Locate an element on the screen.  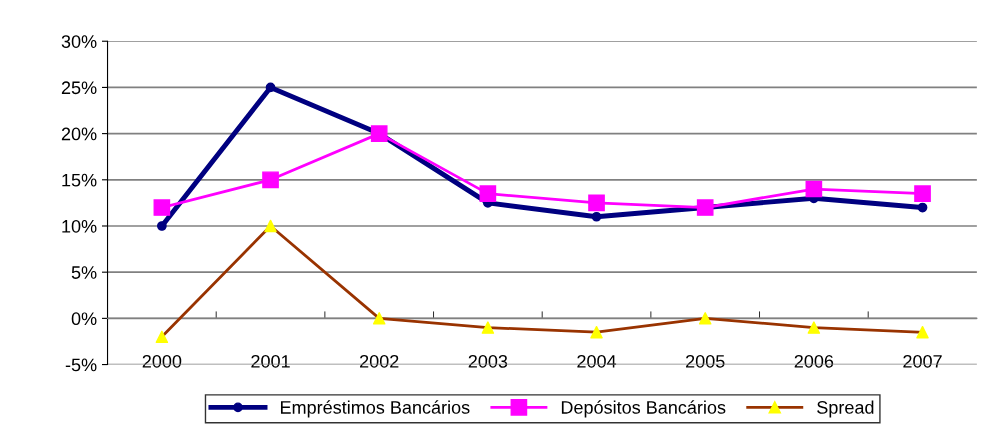
y-tick-label: 5% is located at coordinates (84, 272).